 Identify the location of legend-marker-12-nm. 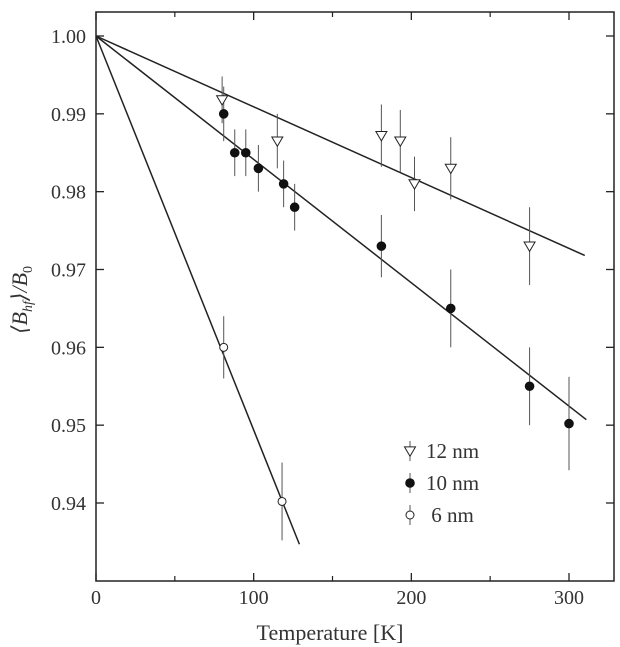
(410, 452).